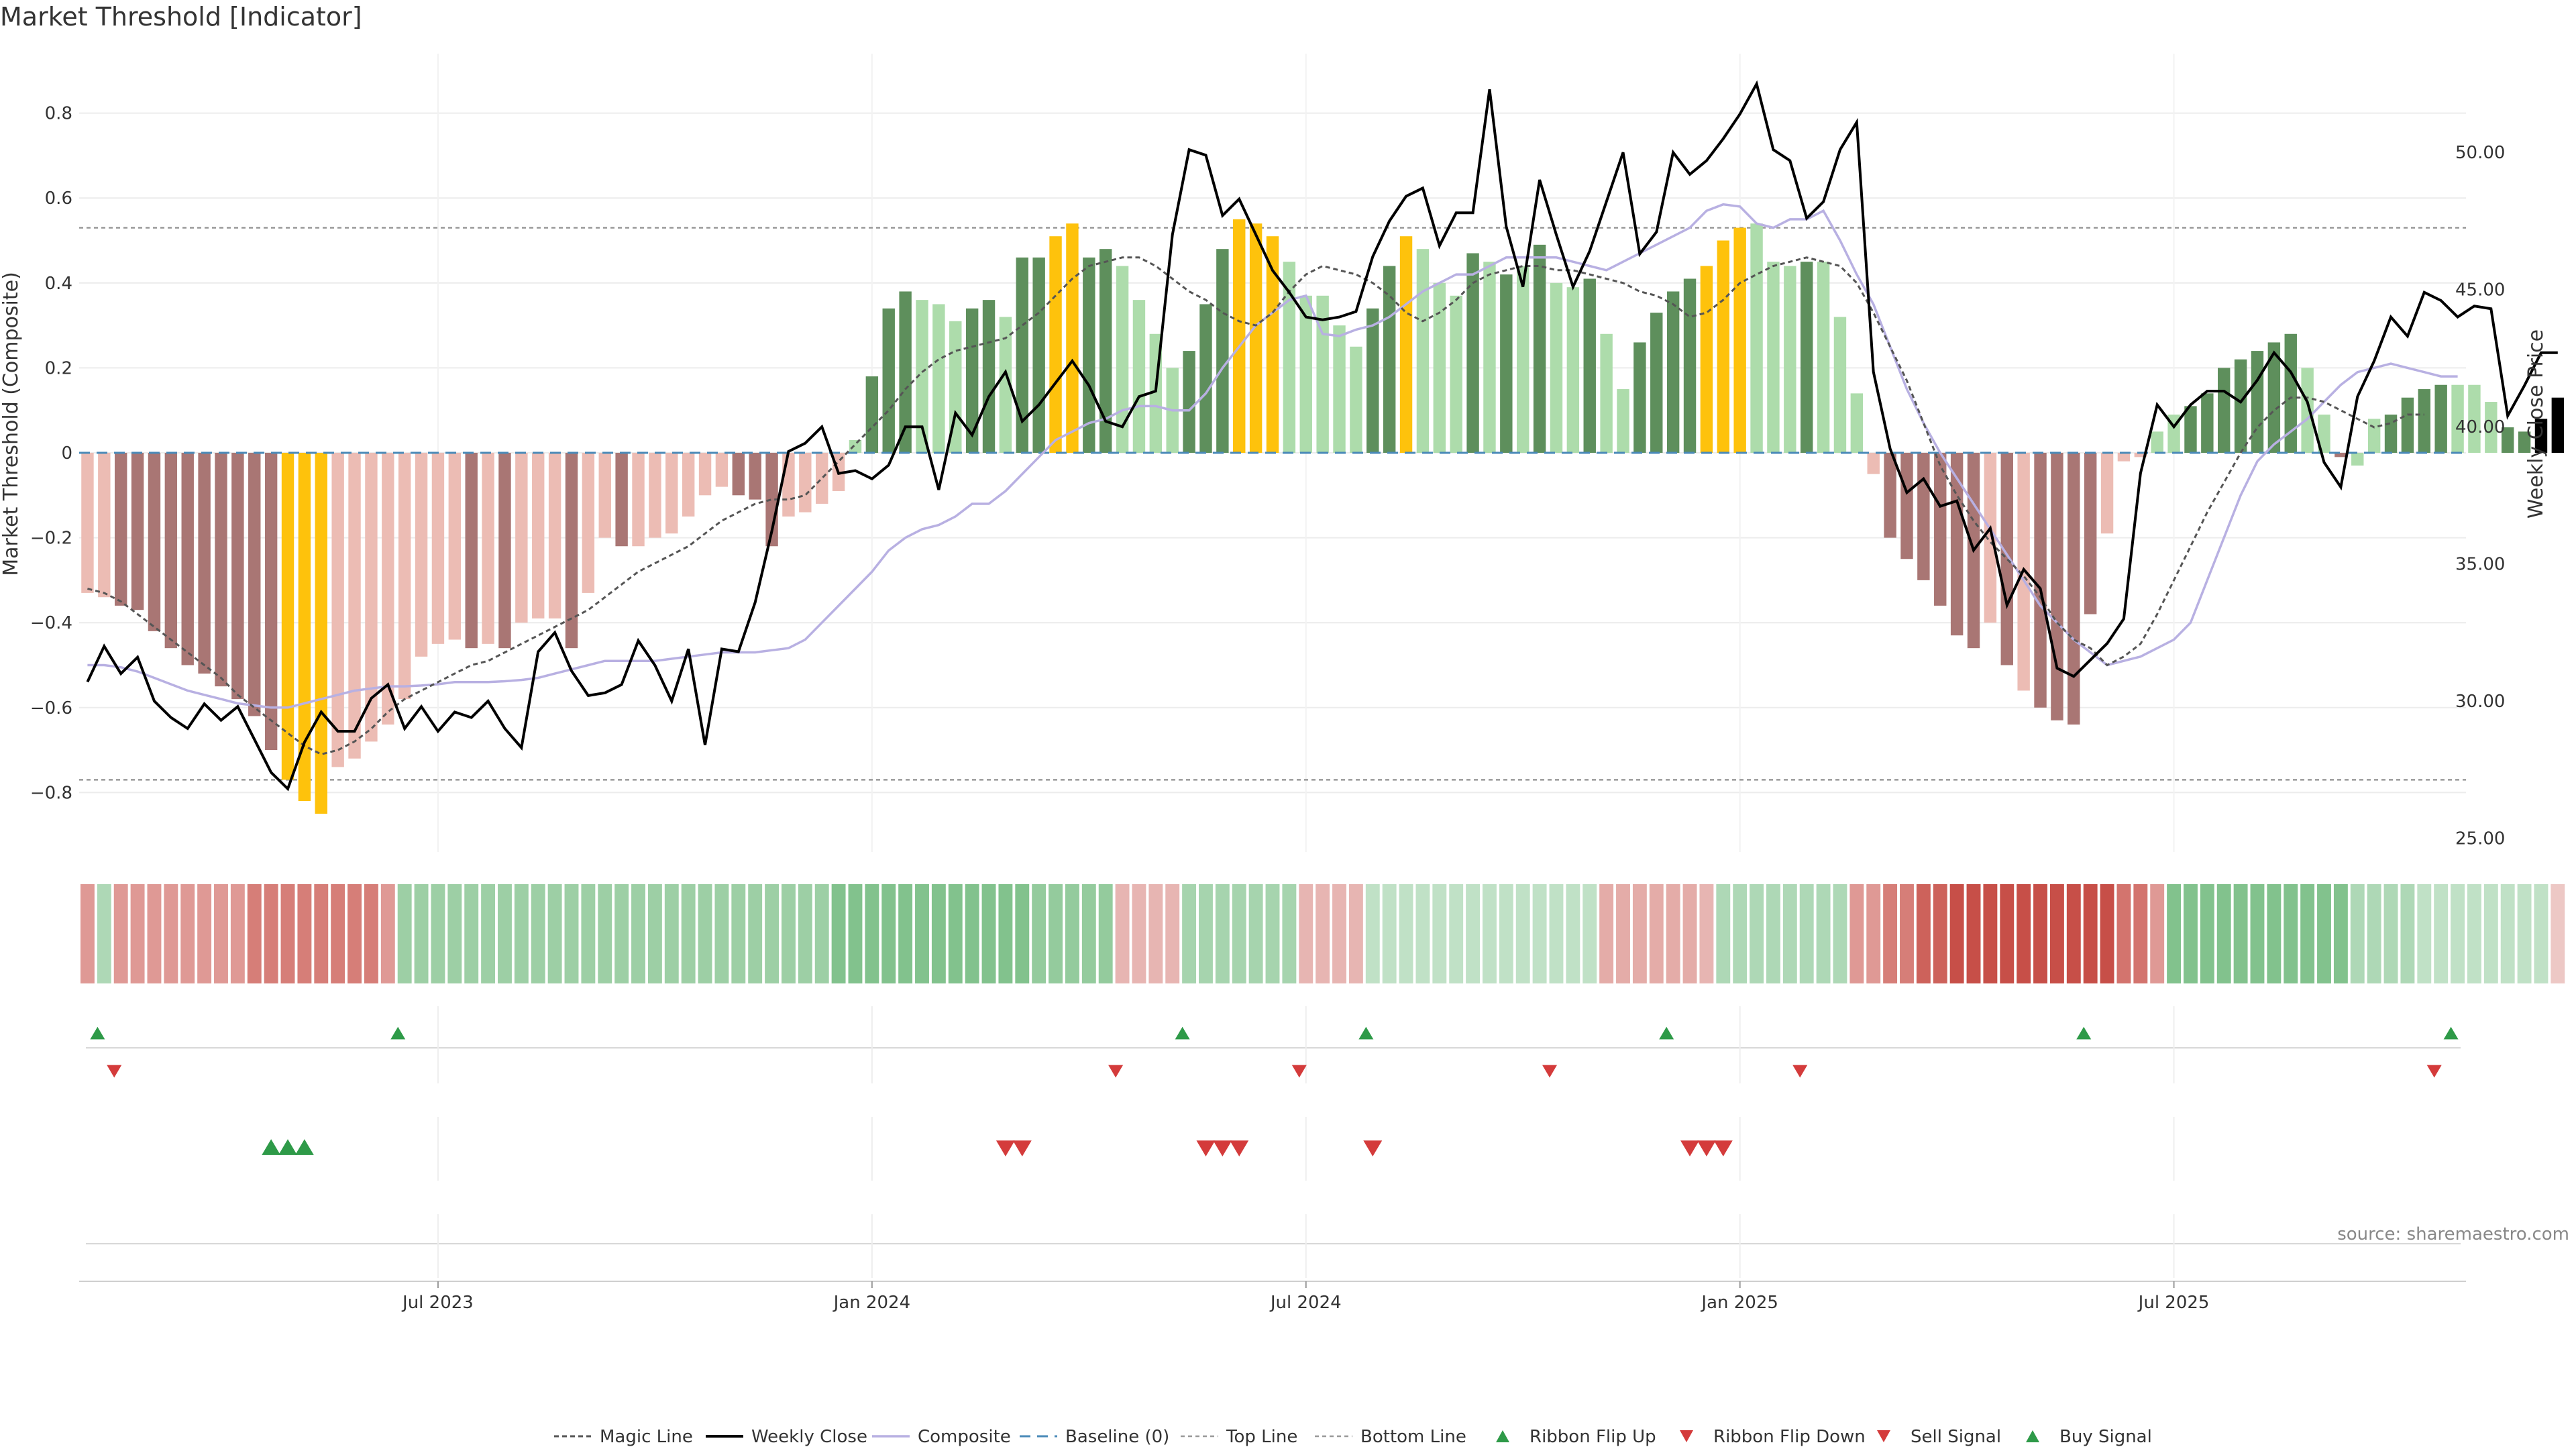 The image size is (2576, 1449). Describe the element at coordinates (1117, 1437) in the screenshot. I see `legend-label: Baseline (0)` at that location.